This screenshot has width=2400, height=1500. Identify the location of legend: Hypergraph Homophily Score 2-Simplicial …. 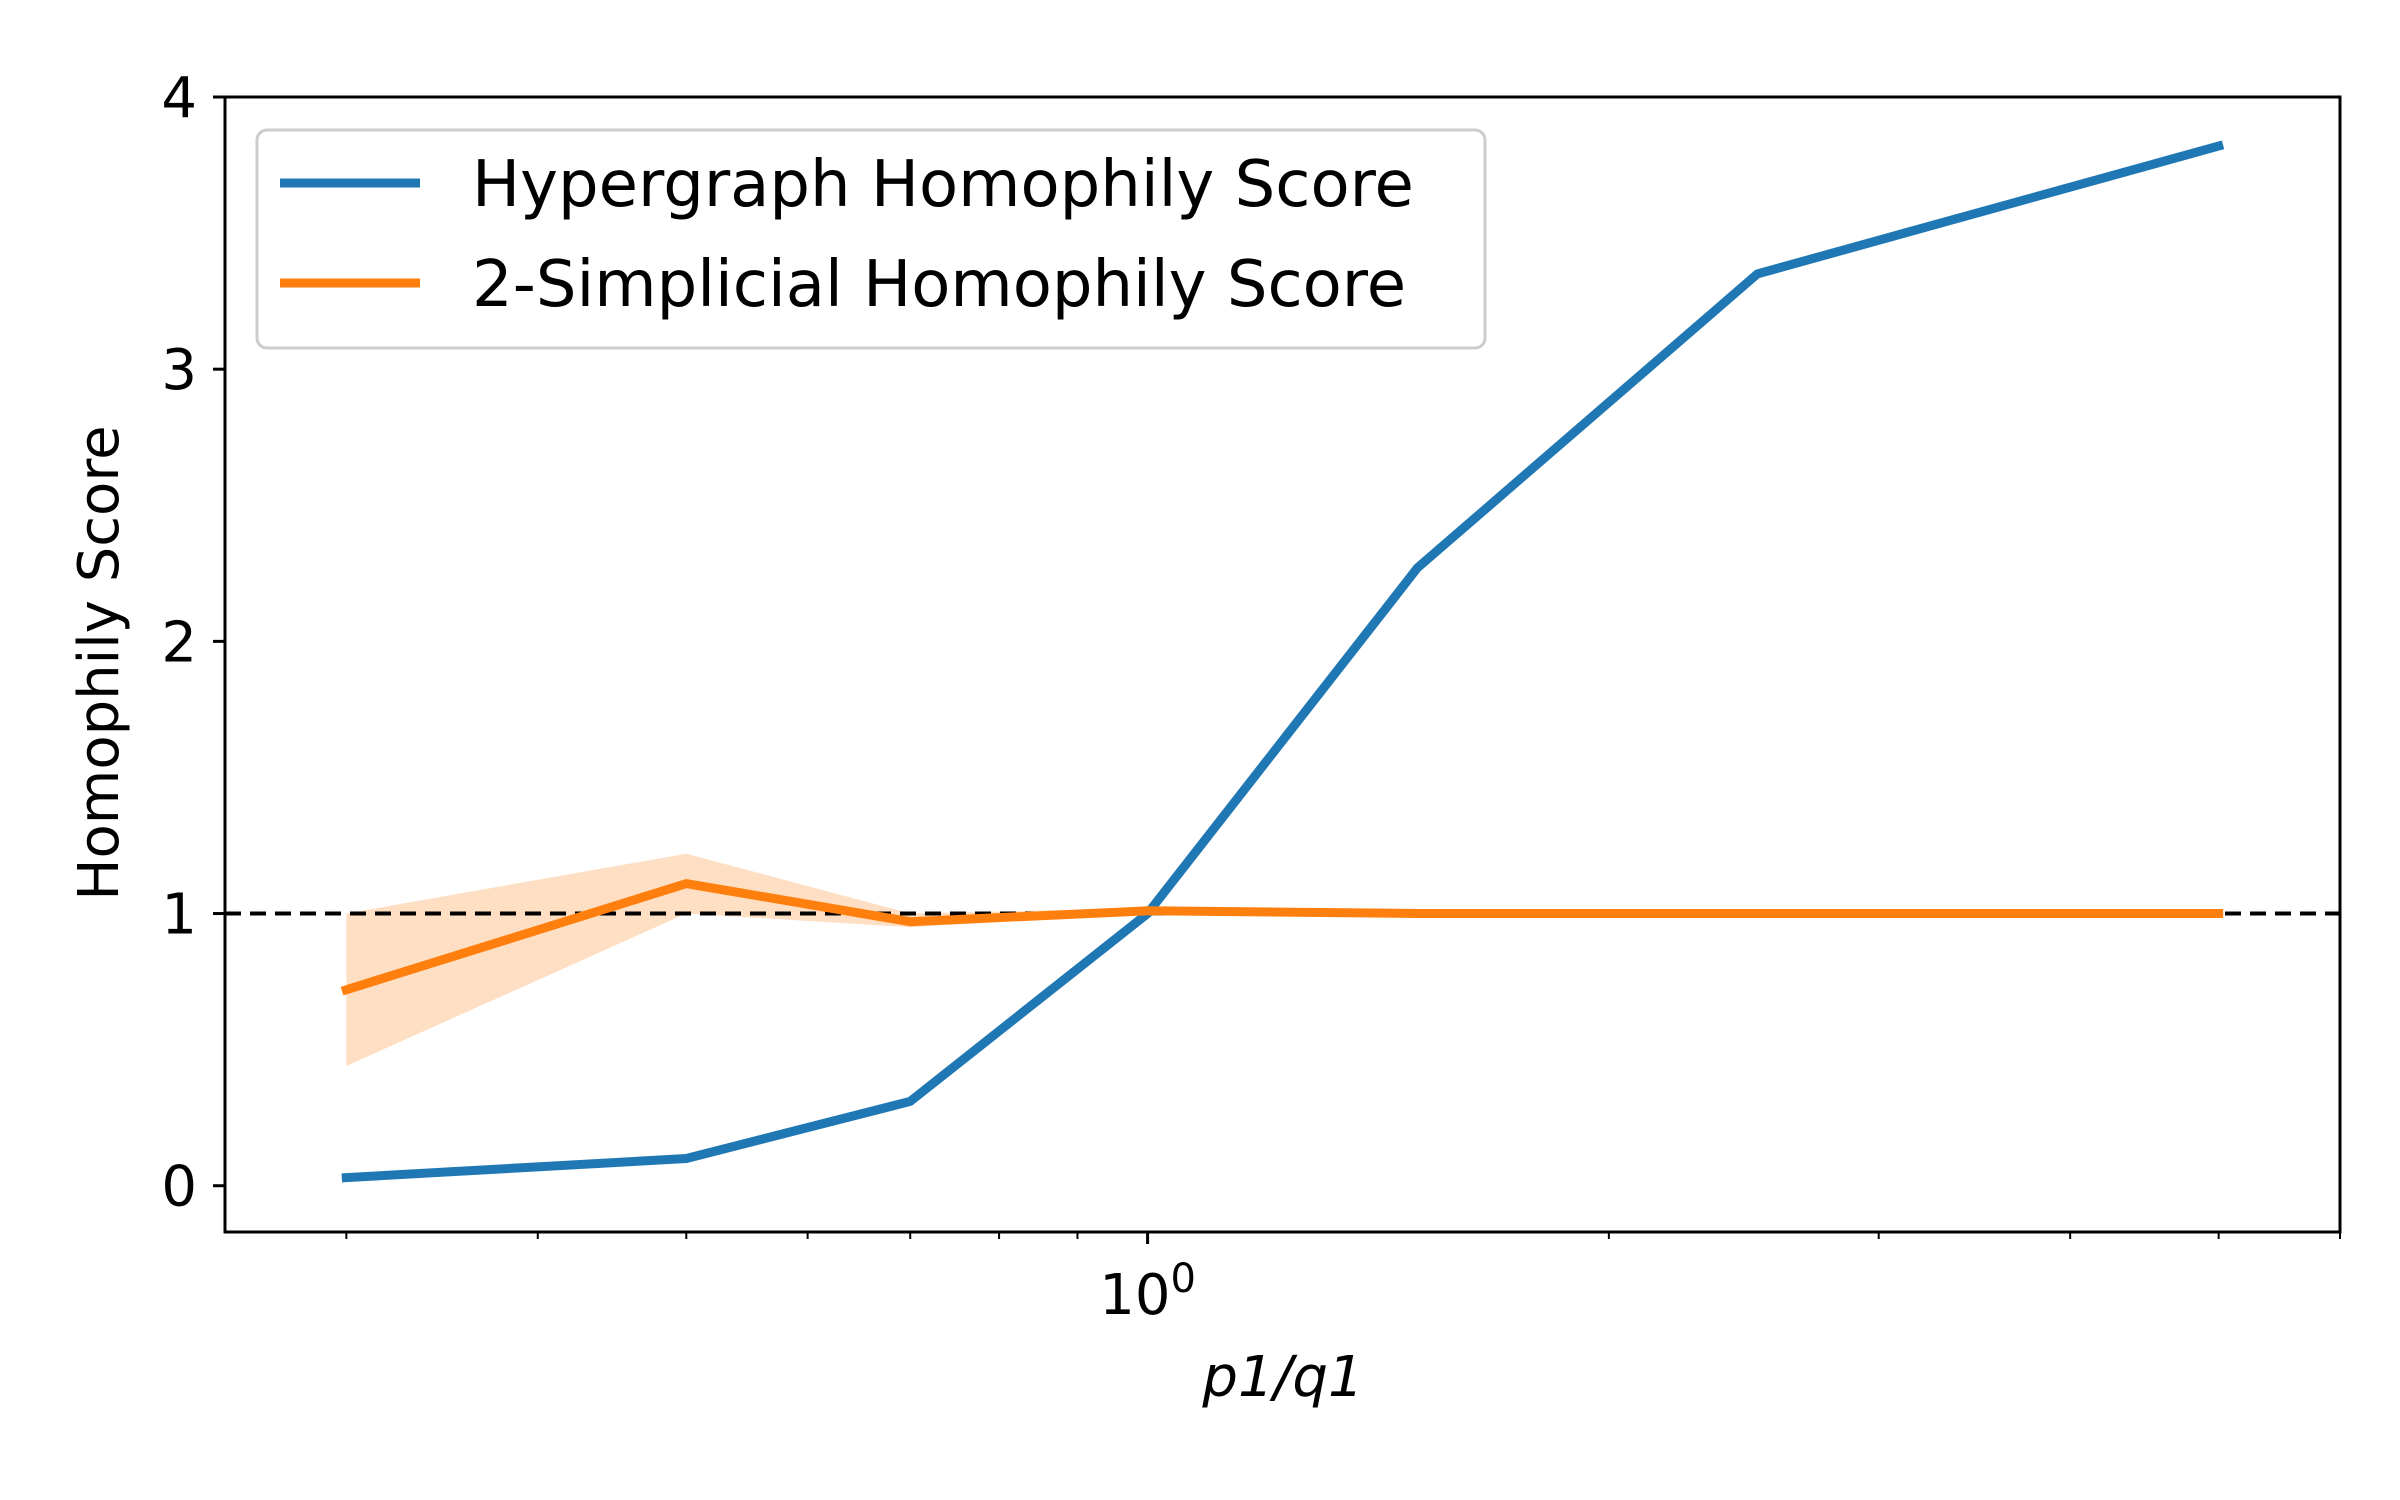
(871, 239).